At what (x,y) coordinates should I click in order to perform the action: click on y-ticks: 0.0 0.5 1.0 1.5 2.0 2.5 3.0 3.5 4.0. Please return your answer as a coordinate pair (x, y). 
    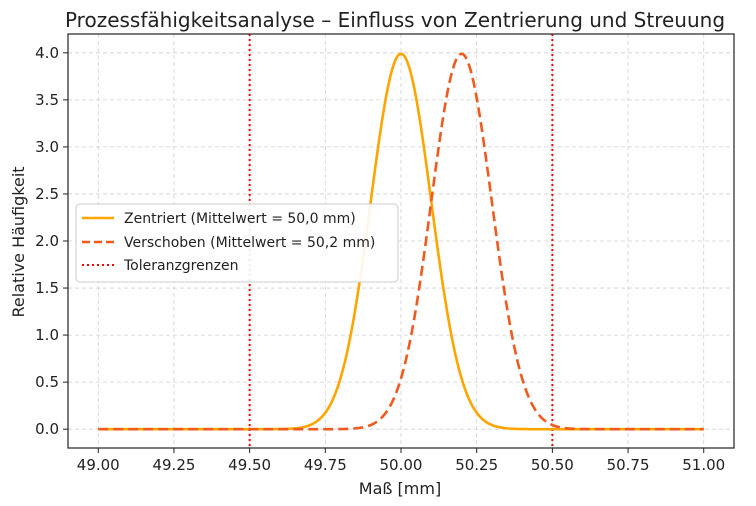
    Looking at the image, I should click on (51, 241).